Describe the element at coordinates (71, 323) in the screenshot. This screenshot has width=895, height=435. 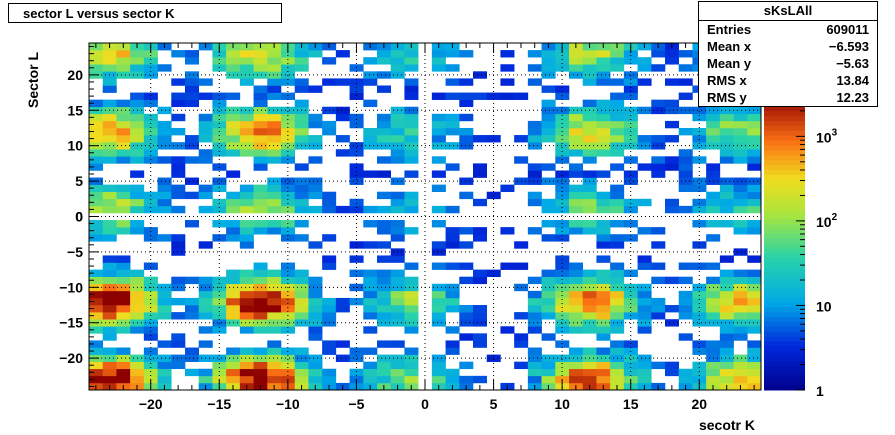
I see `y-tick-label: −15` at that location.